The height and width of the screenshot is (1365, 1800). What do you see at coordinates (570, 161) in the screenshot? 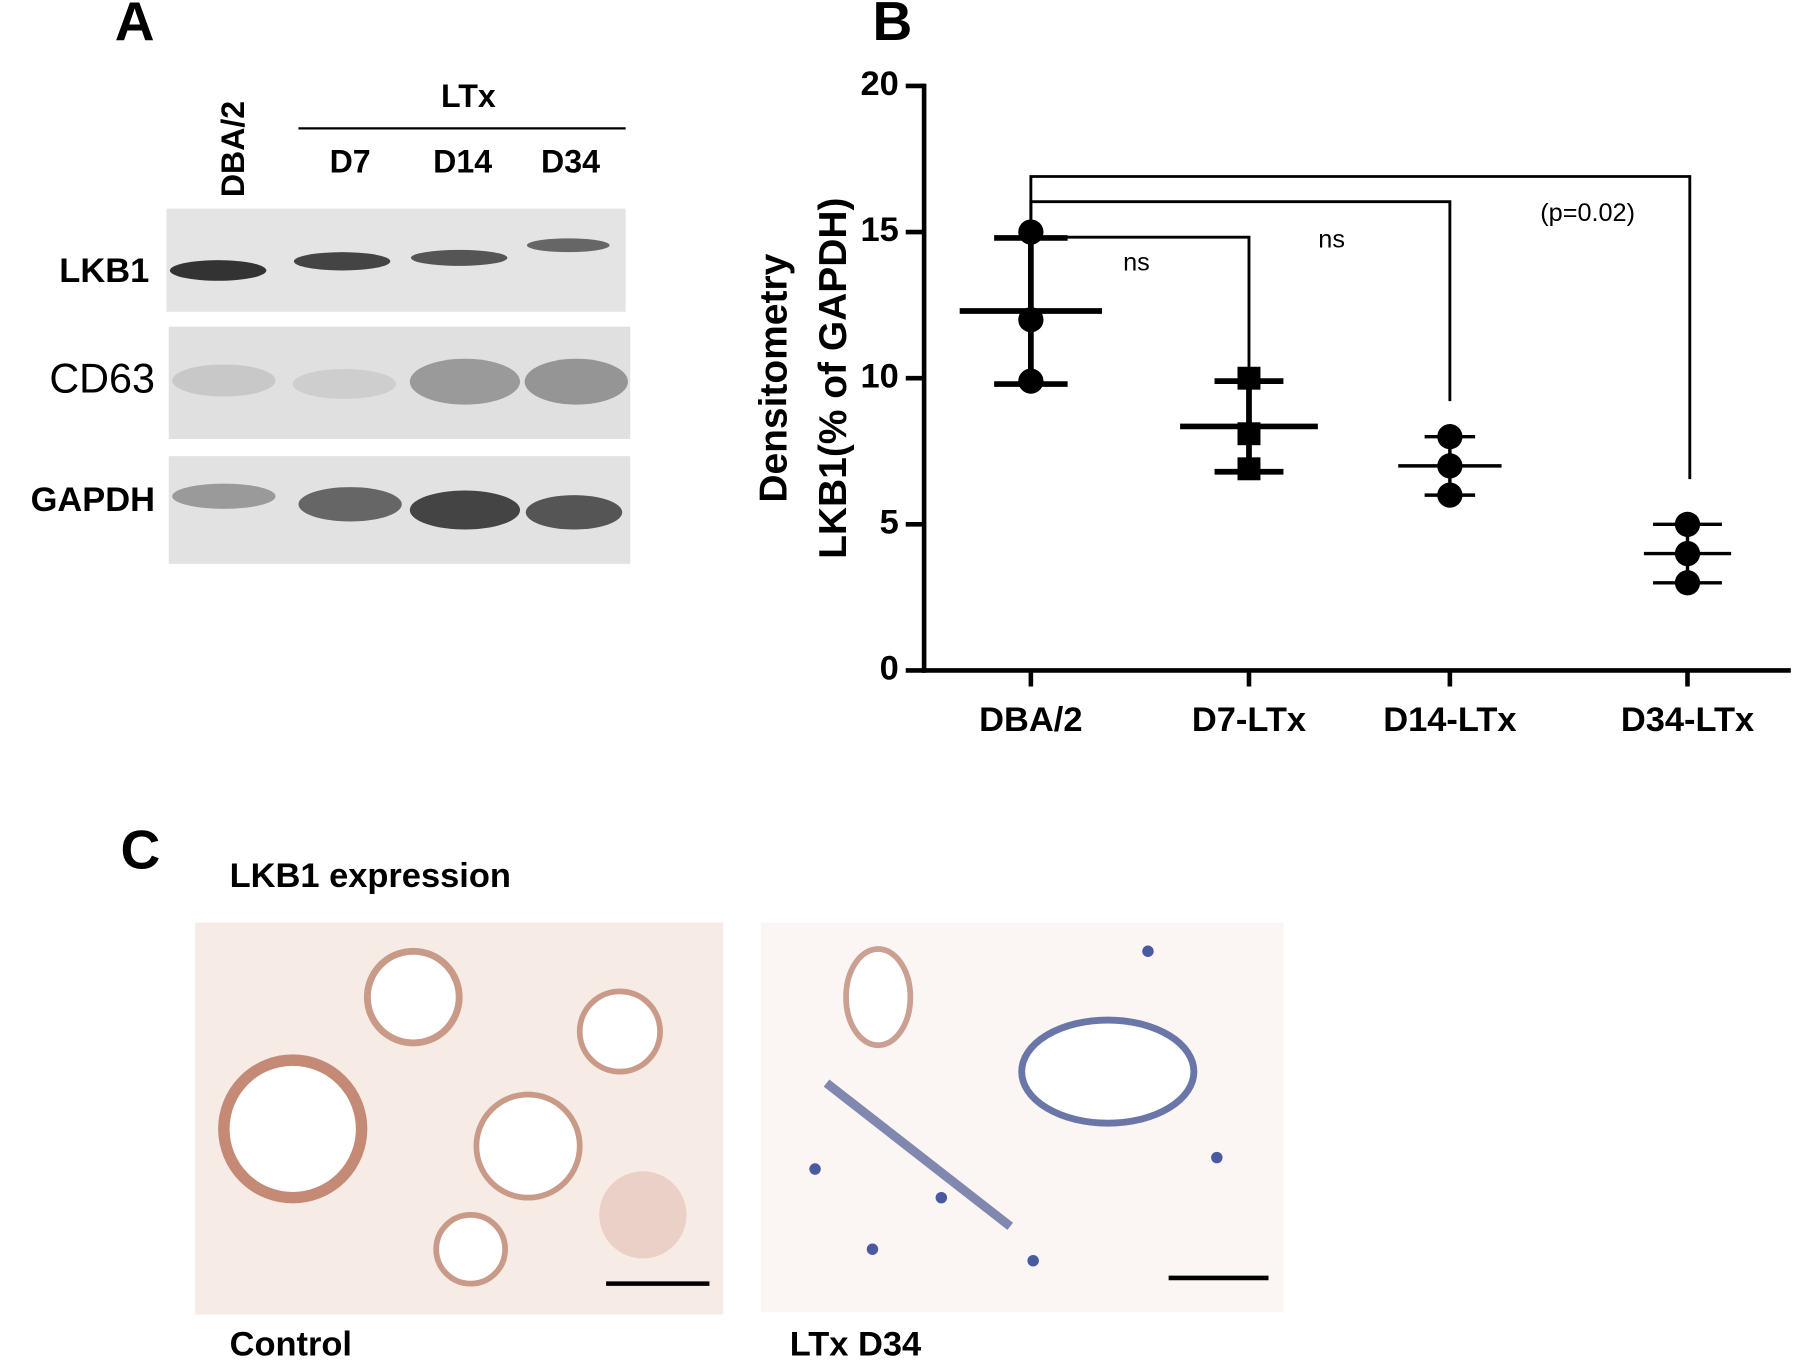
I see `lane-label: D34` at bounding box center [570, 161].